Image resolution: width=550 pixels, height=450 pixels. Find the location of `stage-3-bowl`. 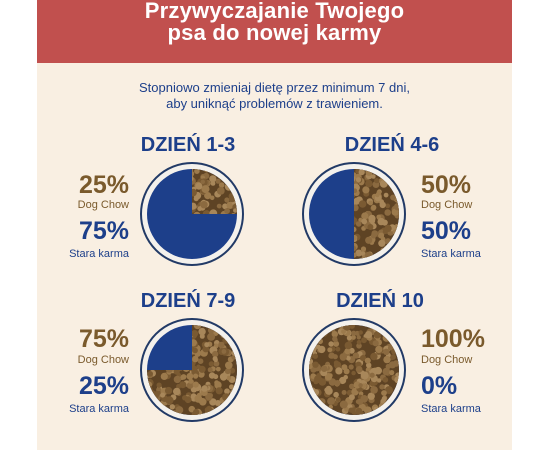

stage-3-bowl is located at coordinates (192, 370).